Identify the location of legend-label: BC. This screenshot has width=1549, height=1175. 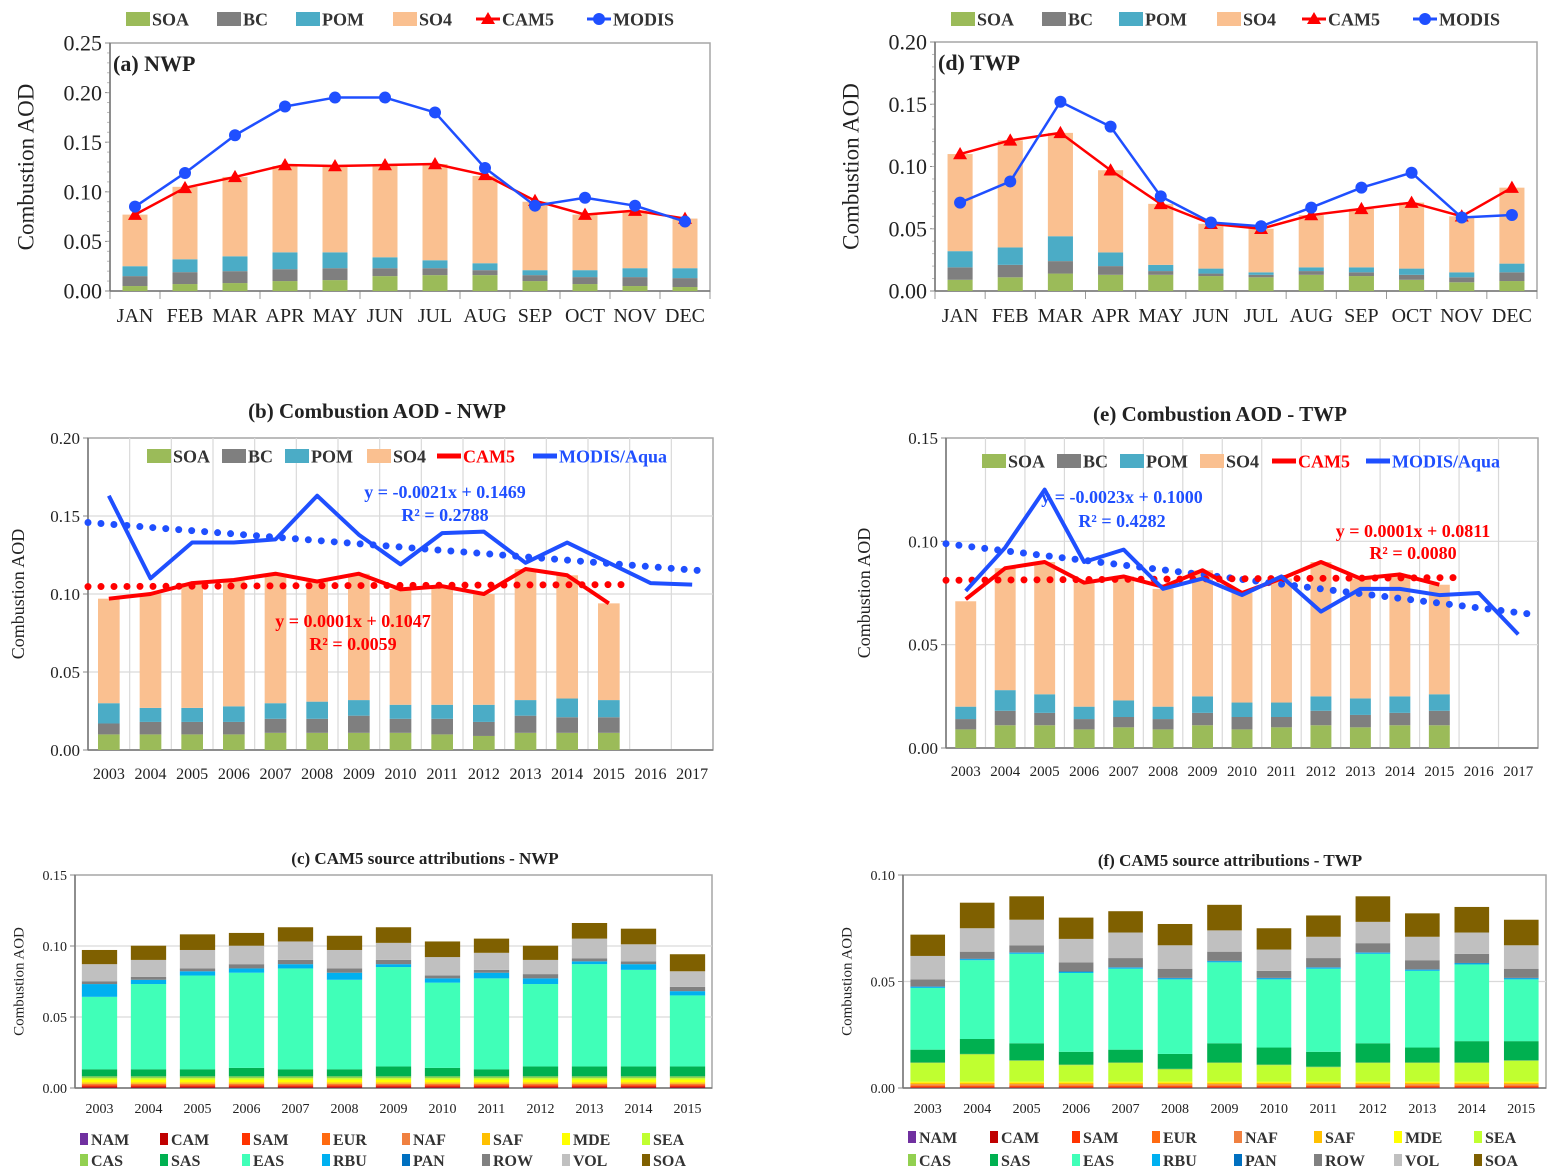
(1095, 461).